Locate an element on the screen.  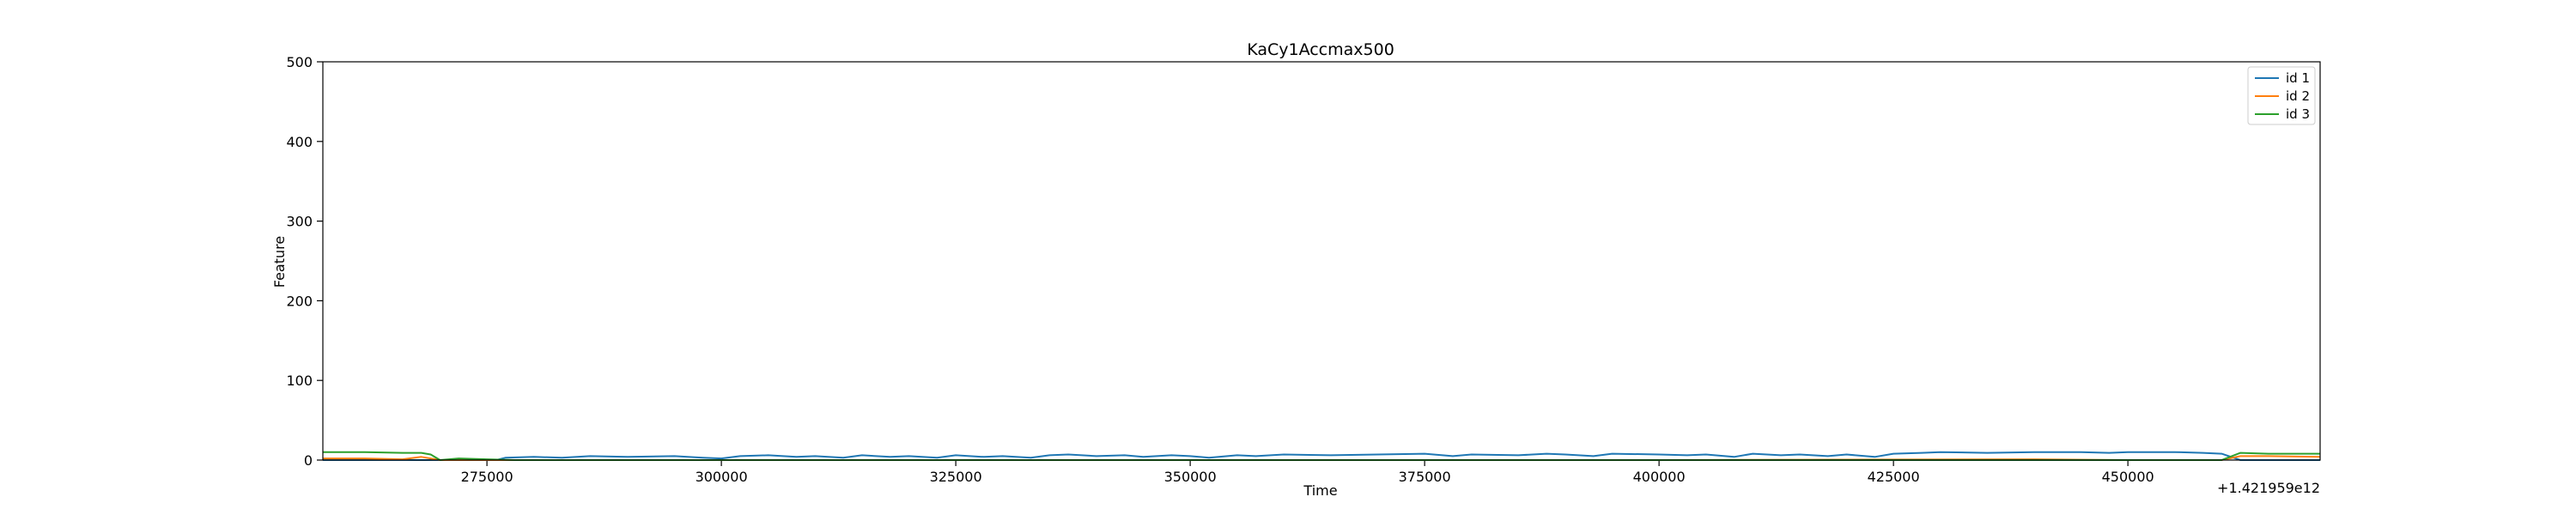
x-offset-label: +1.421959e12 is located at coordinates (2268, 488).